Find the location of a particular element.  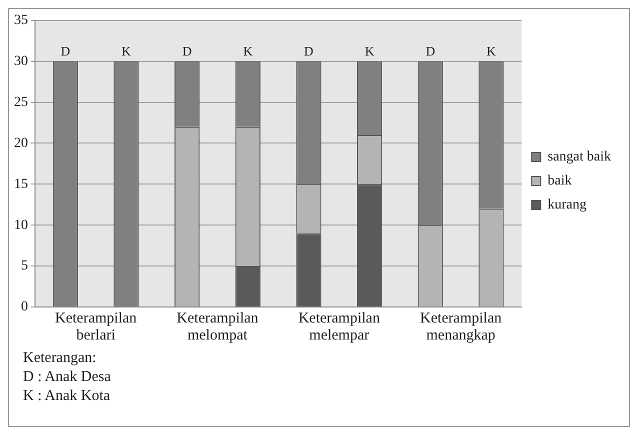

text: Keterampilan melompat is located at coordinates (217, 327).